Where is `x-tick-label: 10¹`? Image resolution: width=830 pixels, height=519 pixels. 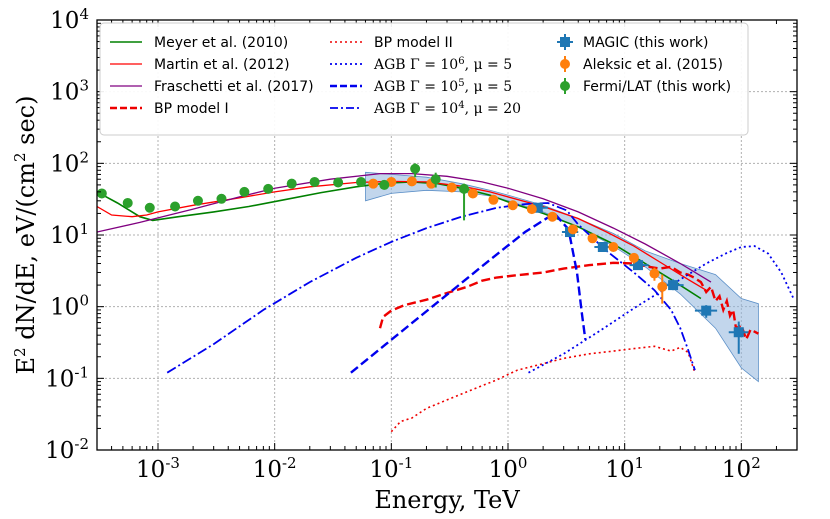
x-tick-label: 10¹ is located at coordinates (624, 468).